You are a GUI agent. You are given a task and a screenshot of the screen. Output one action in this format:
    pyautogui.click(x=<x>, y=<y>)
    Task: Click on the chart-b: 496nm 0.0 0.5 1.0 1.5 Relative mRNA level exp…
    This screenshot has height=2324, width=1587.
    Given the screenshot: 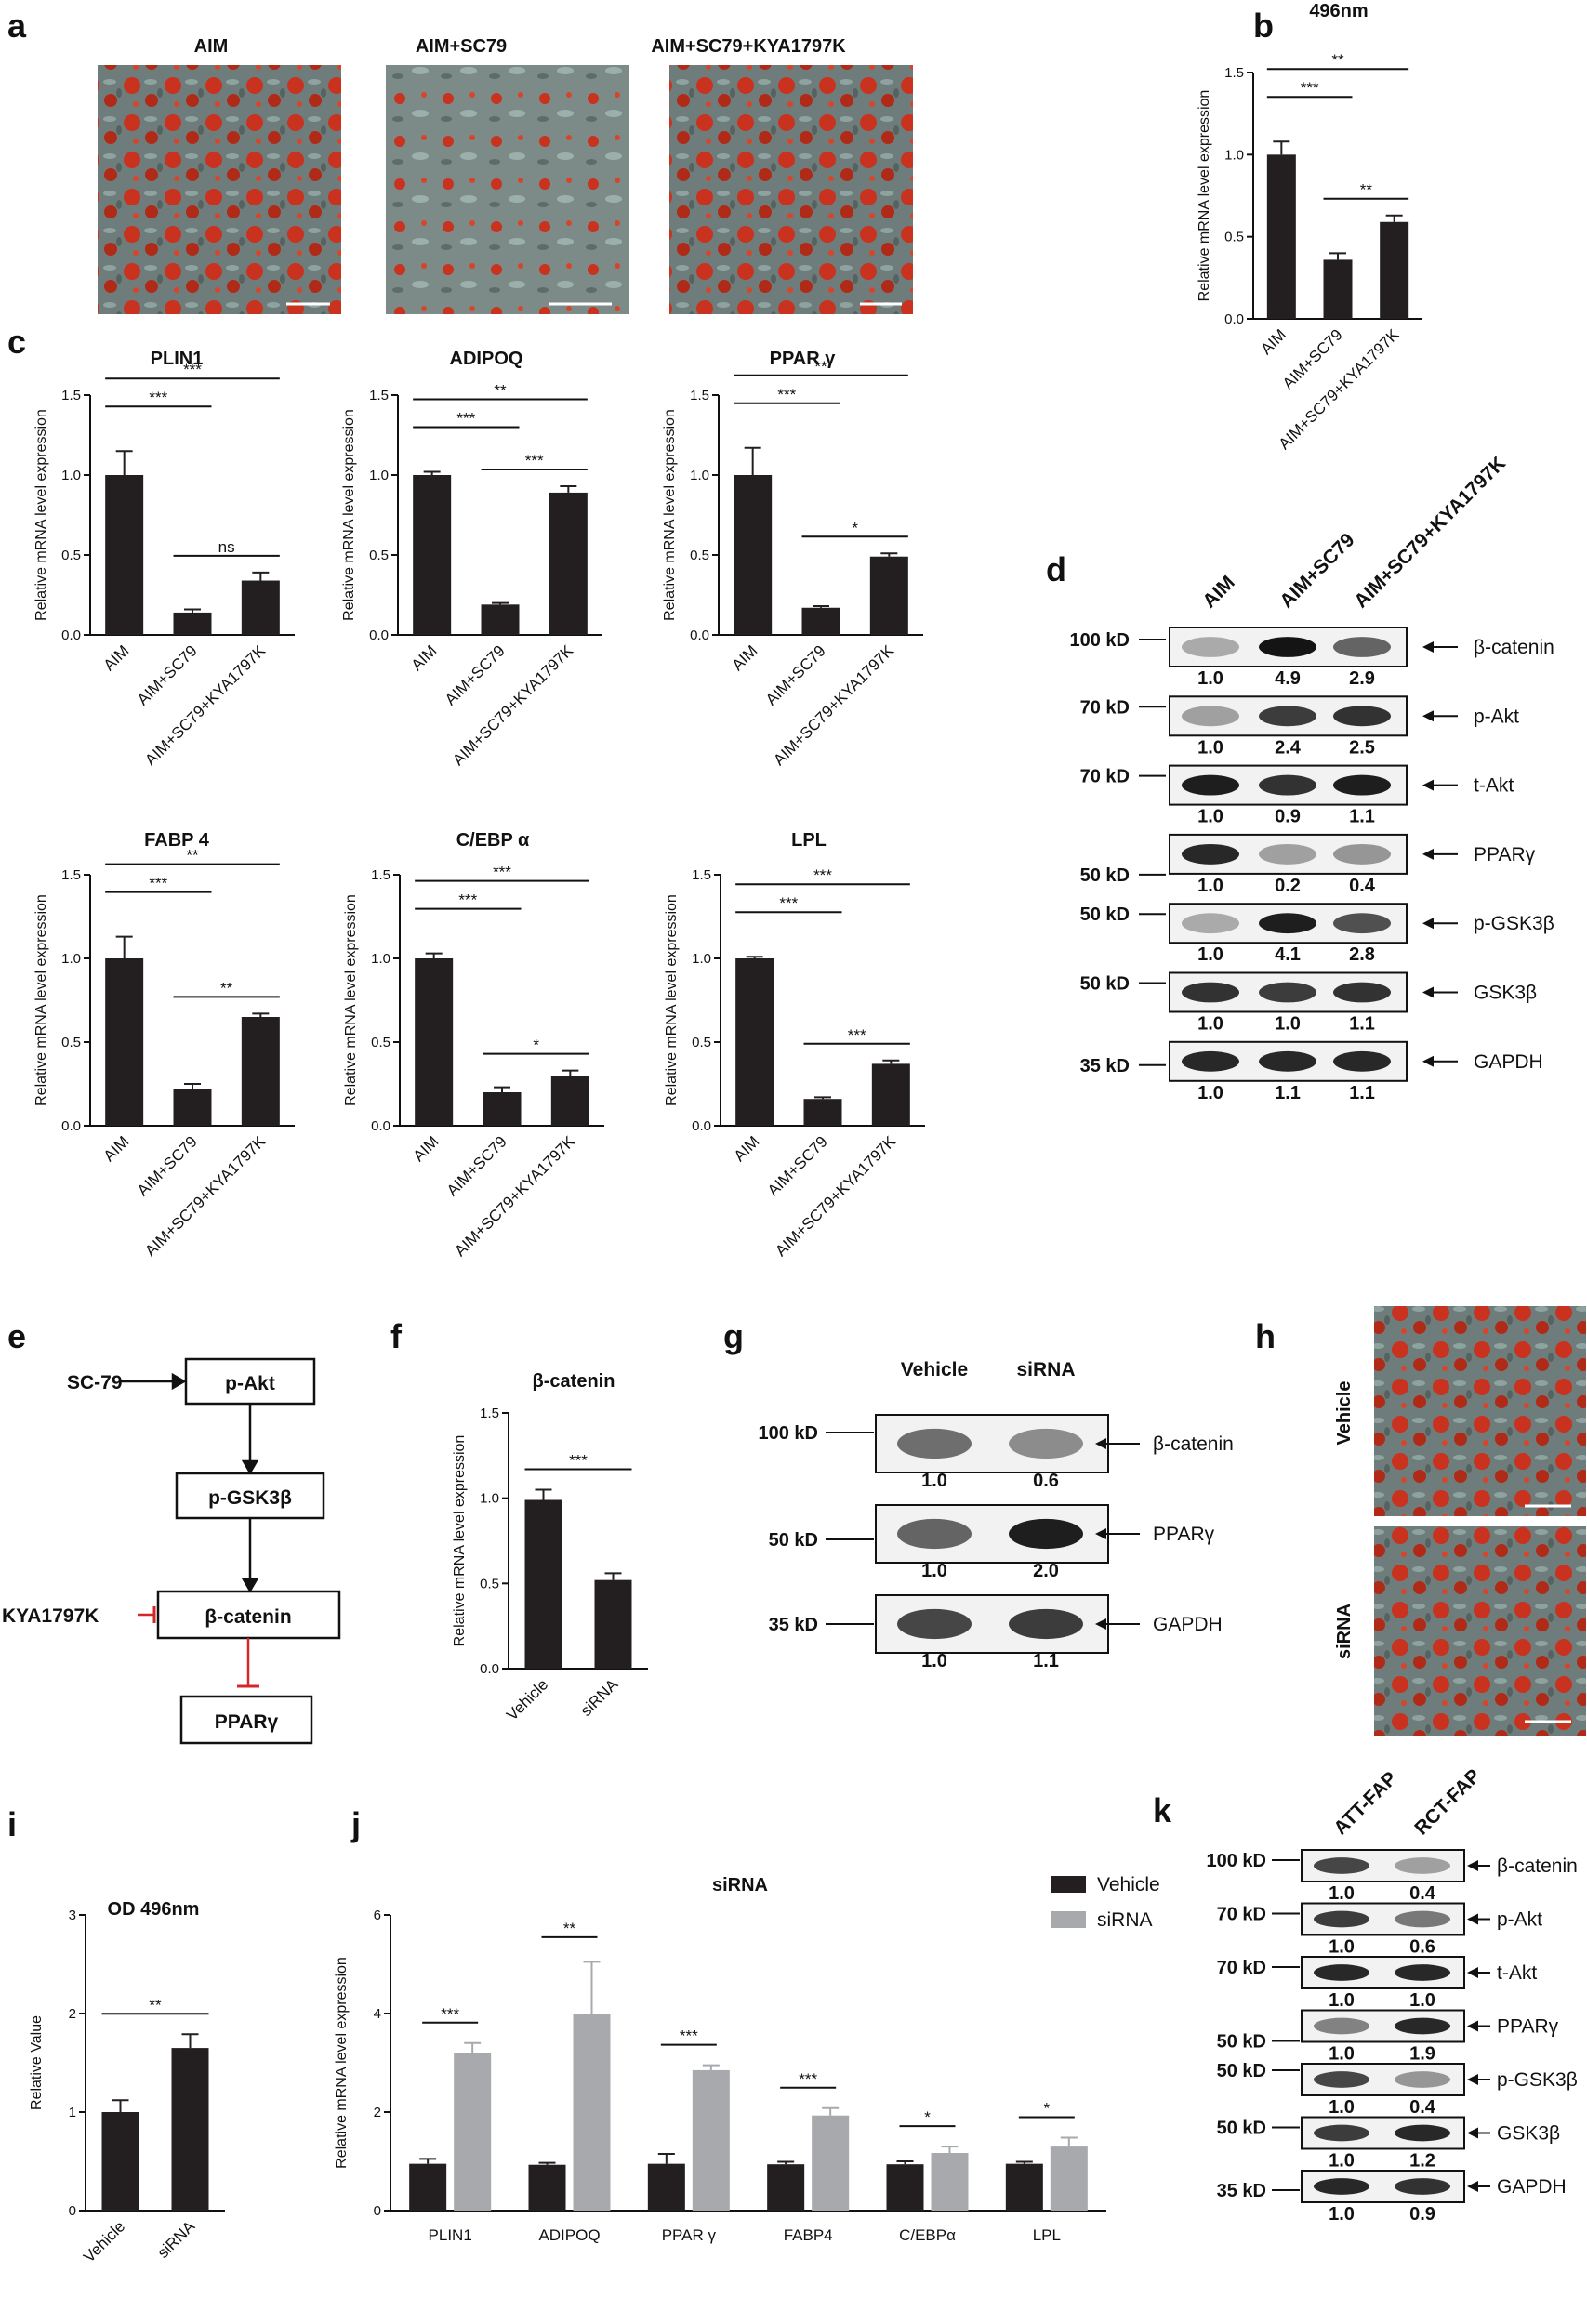 What is the action you would take?
    pyautogui.click(x=1309, y=227)
    